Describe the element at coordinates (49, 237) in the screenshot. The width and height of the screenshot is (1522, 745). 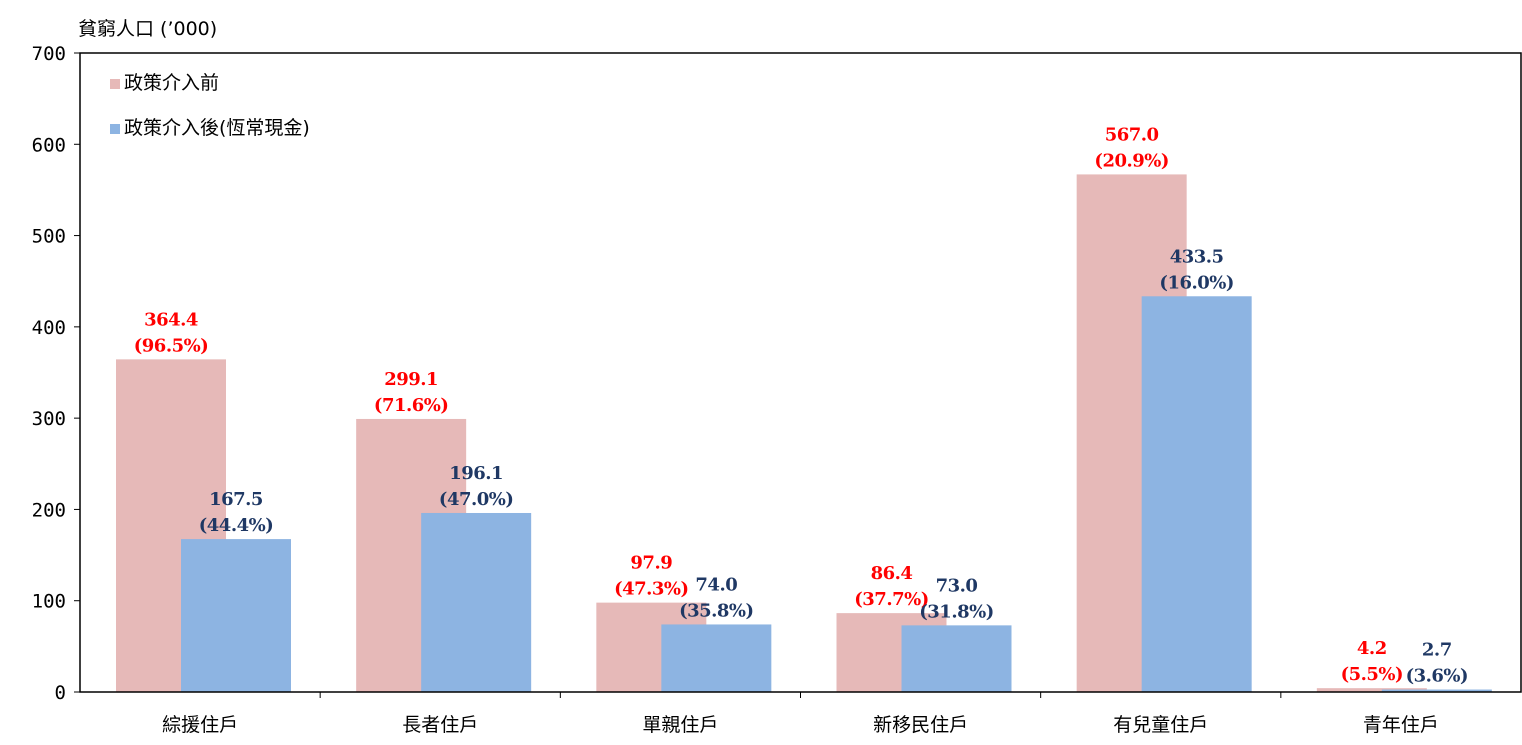
I see `y-tick-label: 500` at that location.